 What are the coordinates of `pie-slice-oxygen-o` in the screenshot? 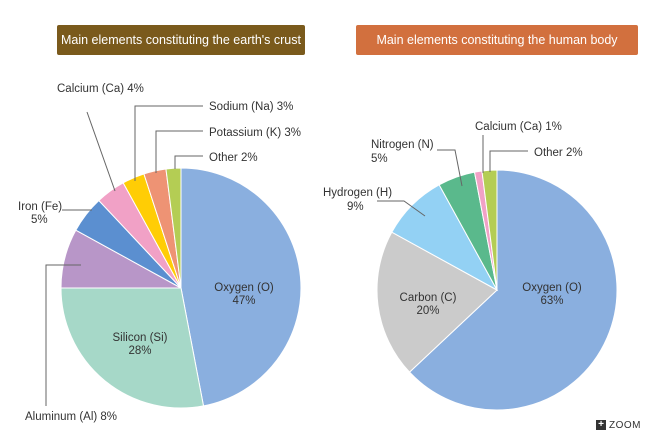 It's located at (241, 287).